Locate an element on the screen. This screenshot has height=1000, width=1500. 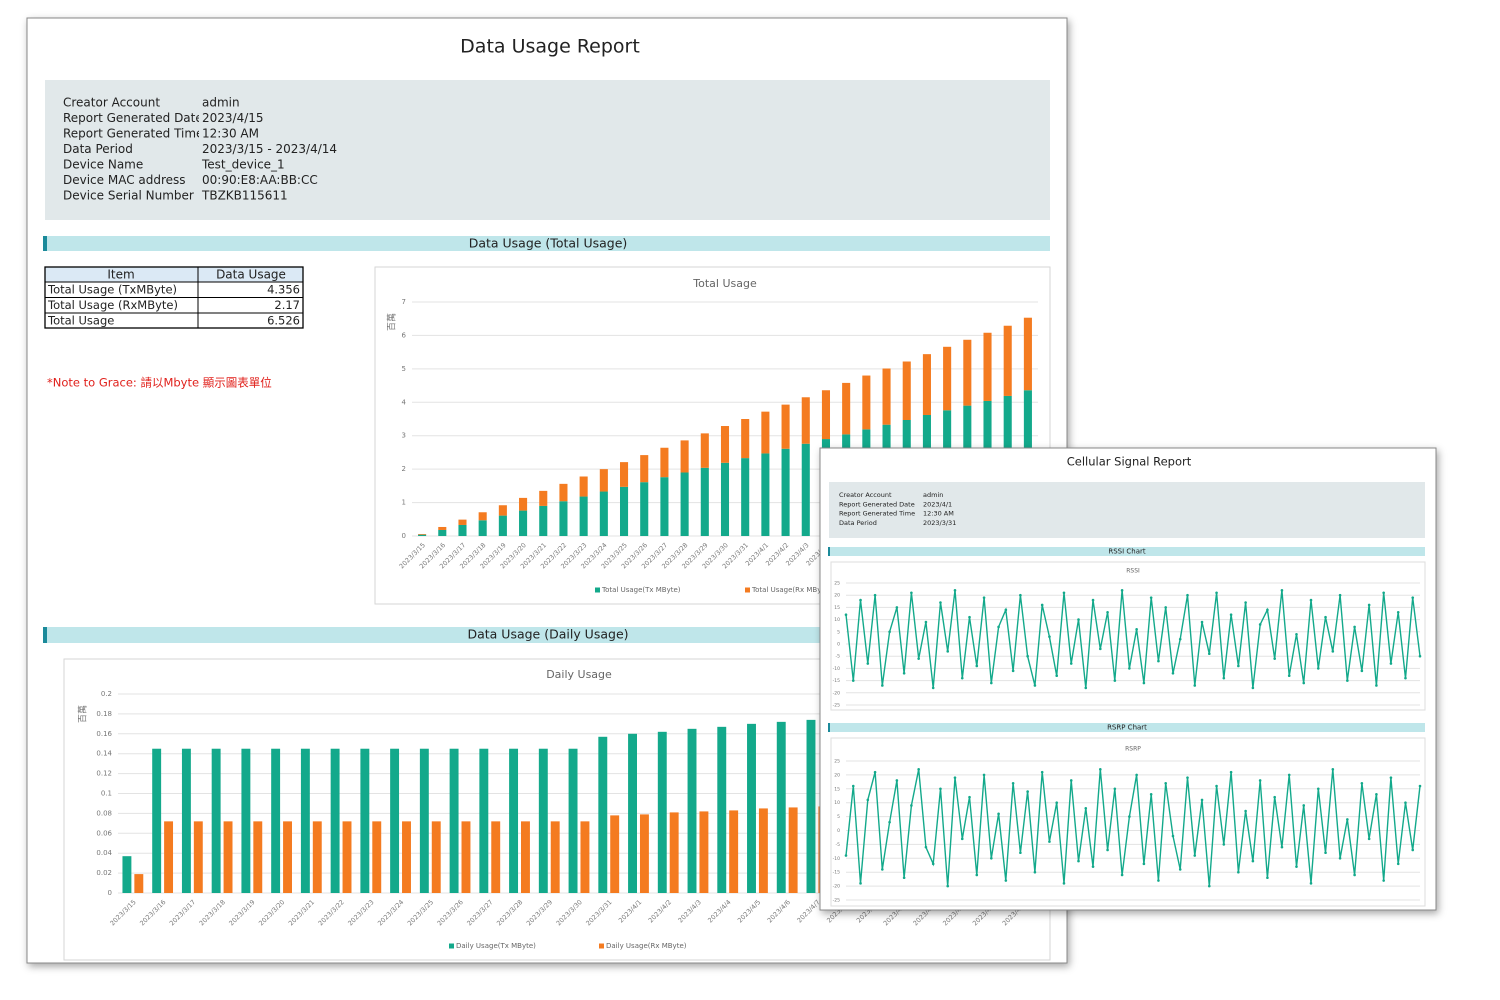
info-label: Device MAC address is located at coordinates (124, 180).